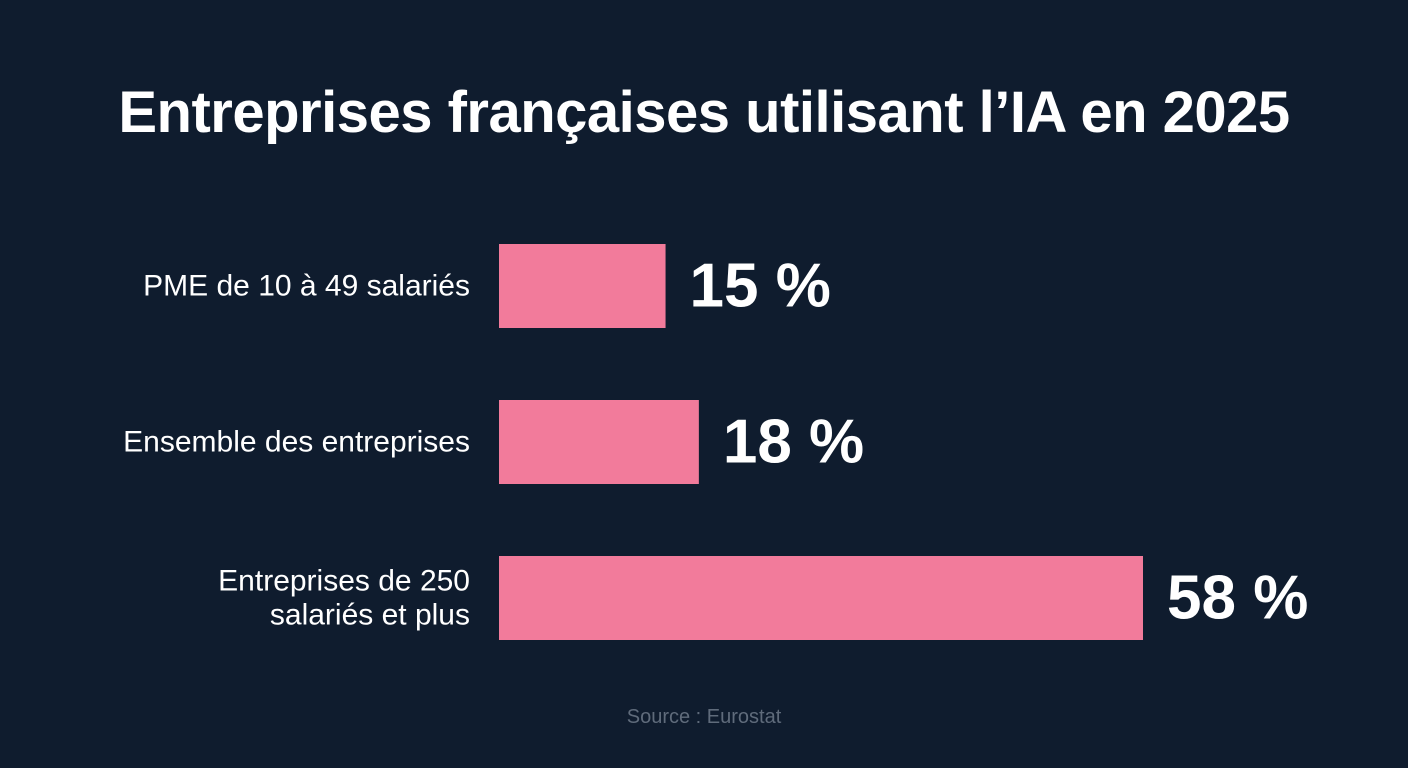 Image resolution: width=1408 pixels, height=768 pixels. I want to click on value-label-1: 15 %, so click(760, 286).